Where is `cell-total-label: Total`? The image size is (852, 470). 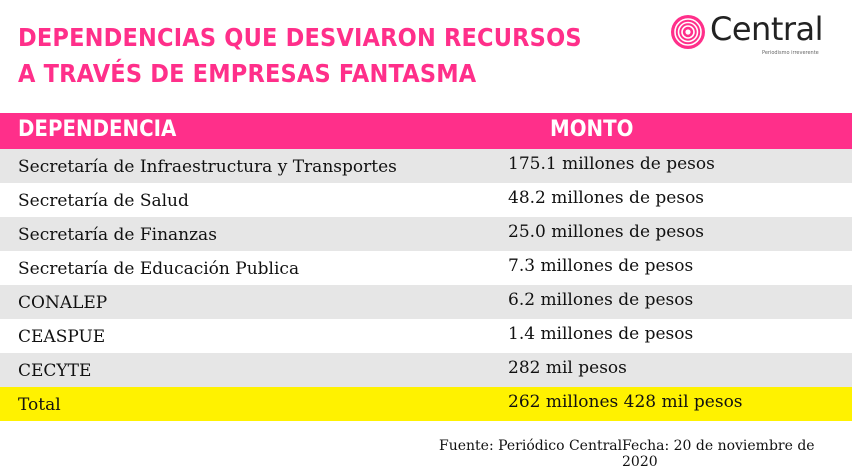 cell-total-label: Total is located at coordinates (39, 405).